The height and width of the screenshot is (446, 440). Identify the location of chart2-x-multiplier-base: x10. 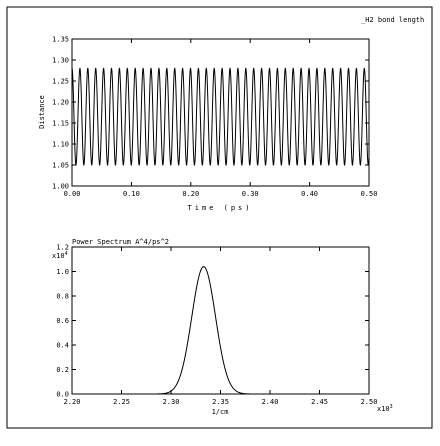
(383, 409).